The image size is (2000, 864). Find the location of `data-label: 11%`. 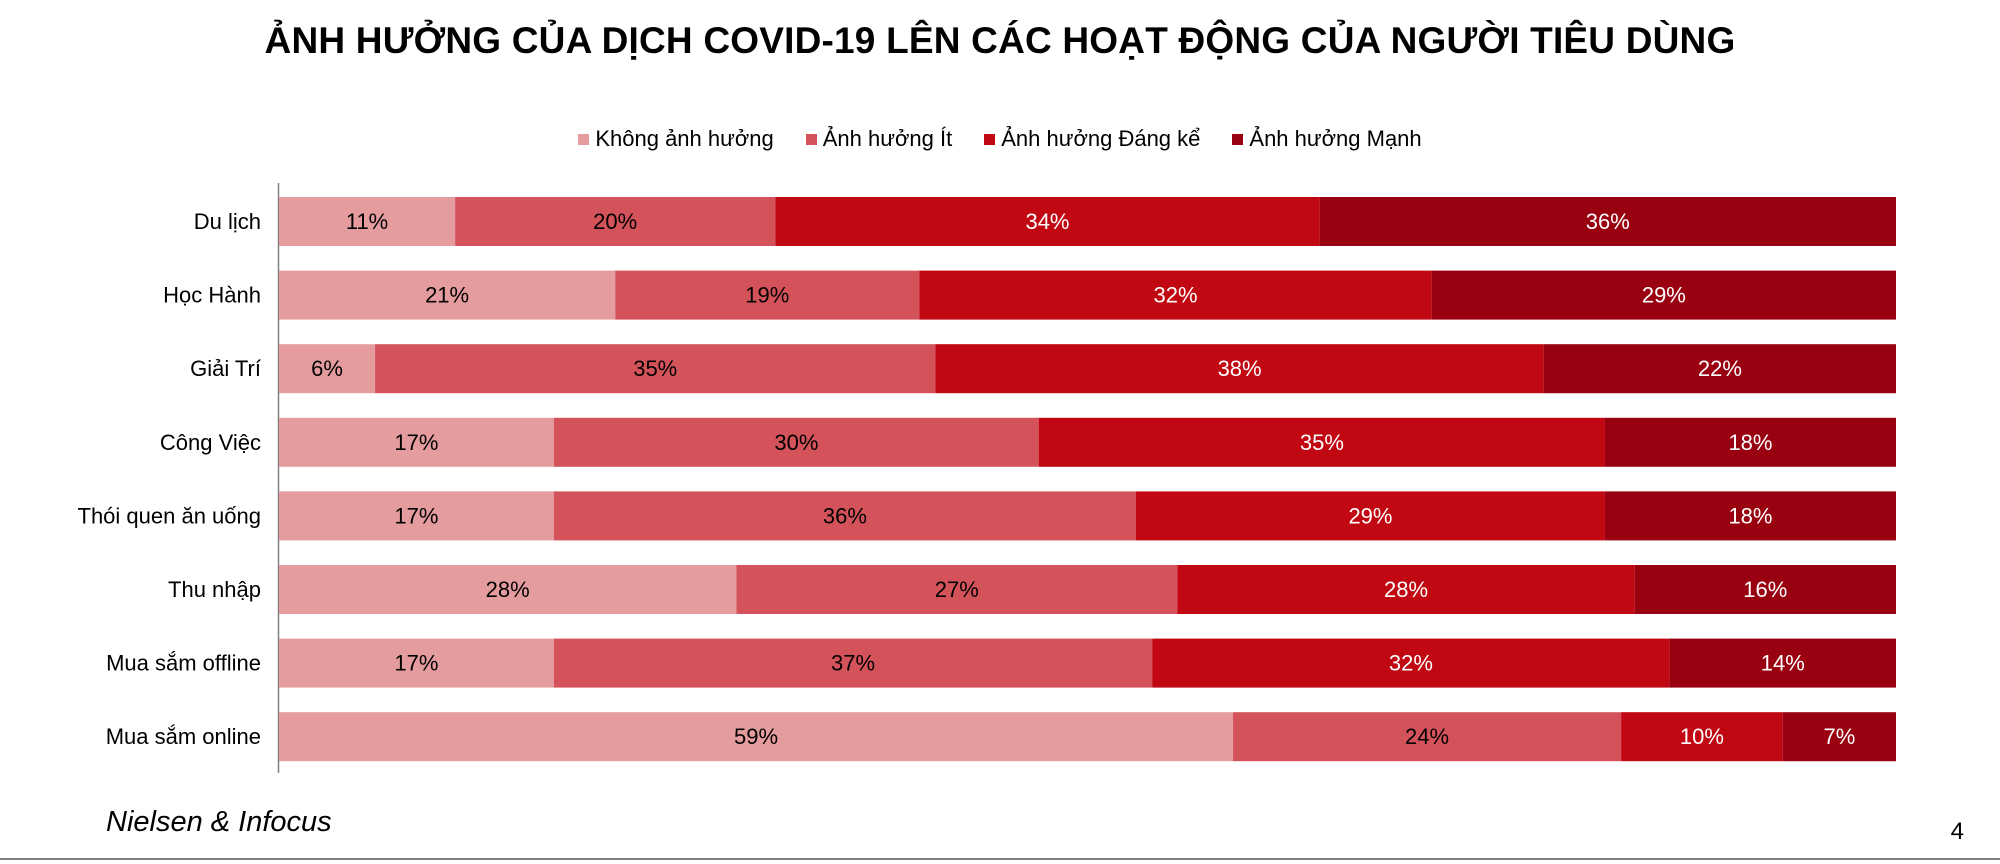

data-label: 11% is located at coordinates (367, 221).